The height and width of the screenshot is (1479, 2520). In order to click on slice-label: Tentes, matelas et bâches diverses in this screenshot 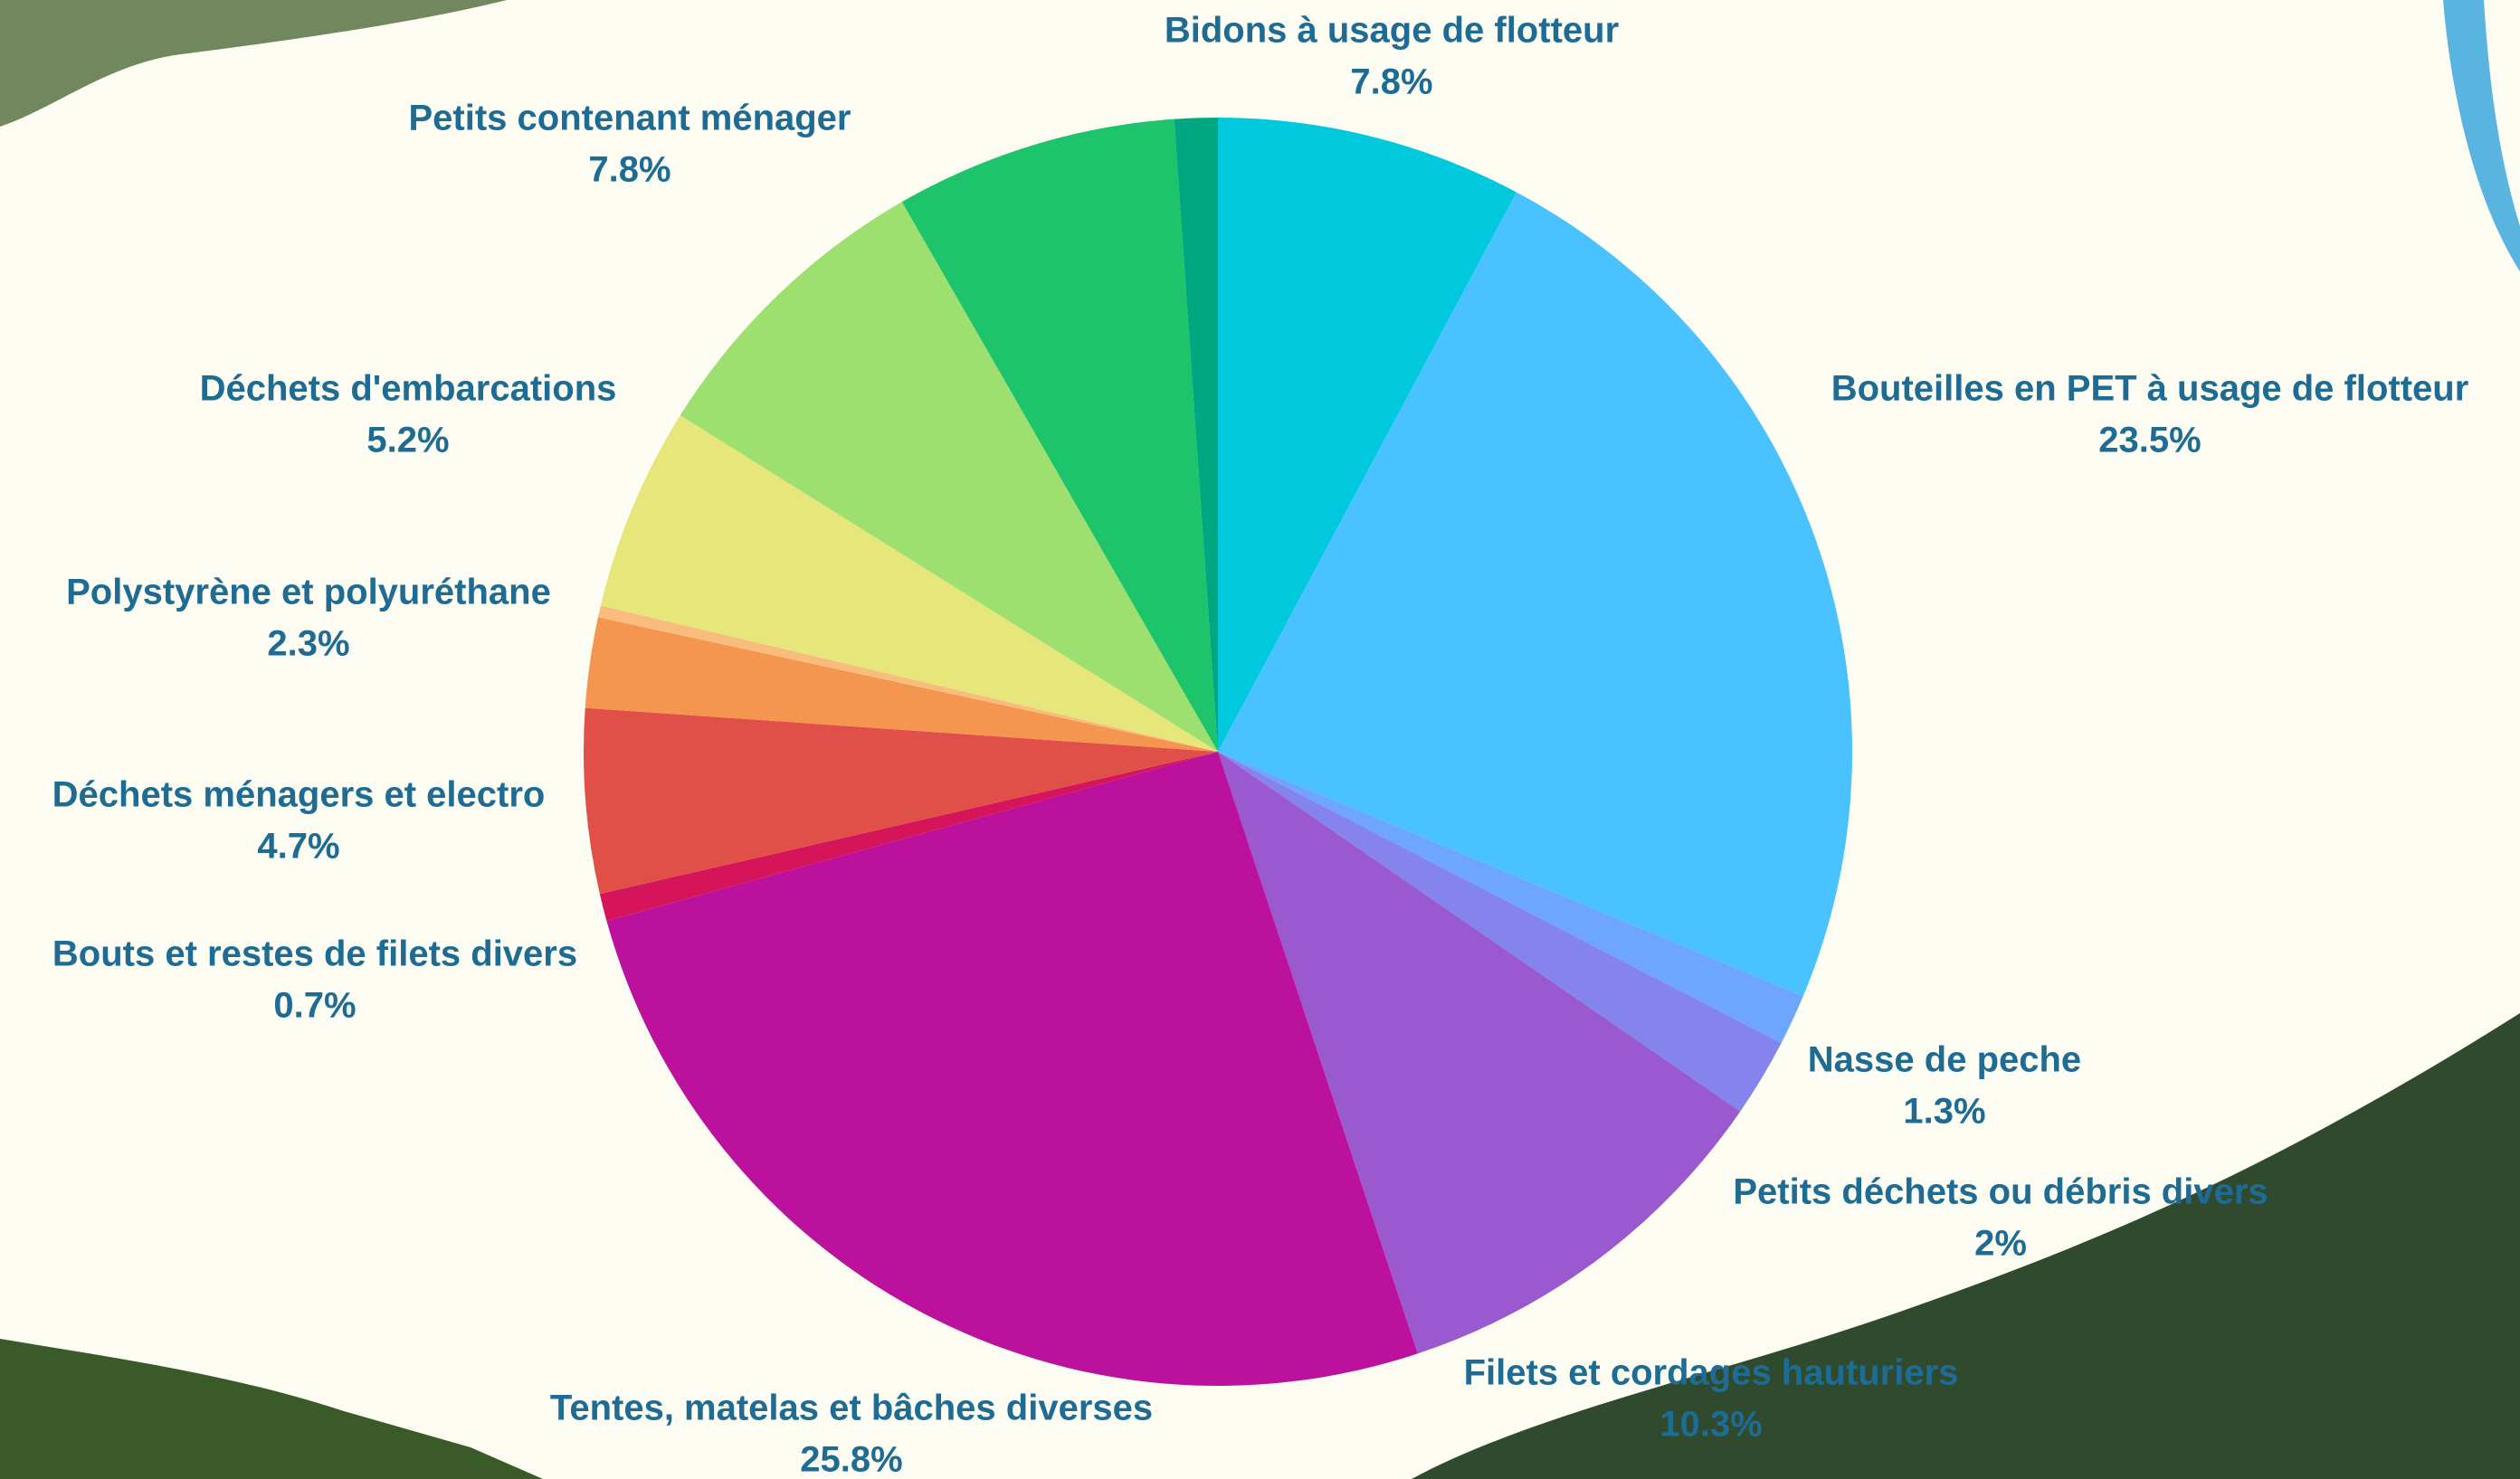, I will do `click(852, 1408)`.